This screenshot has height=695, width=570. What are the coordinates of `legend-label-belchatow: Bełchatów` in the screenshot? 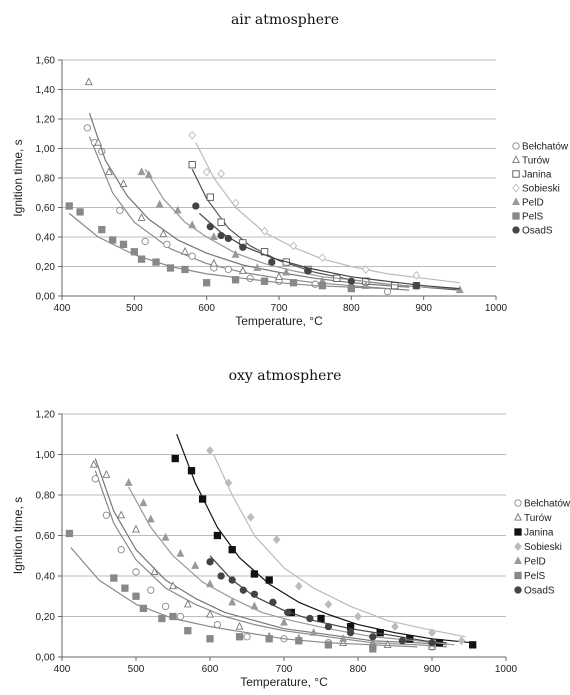 It's located at (547, 504).